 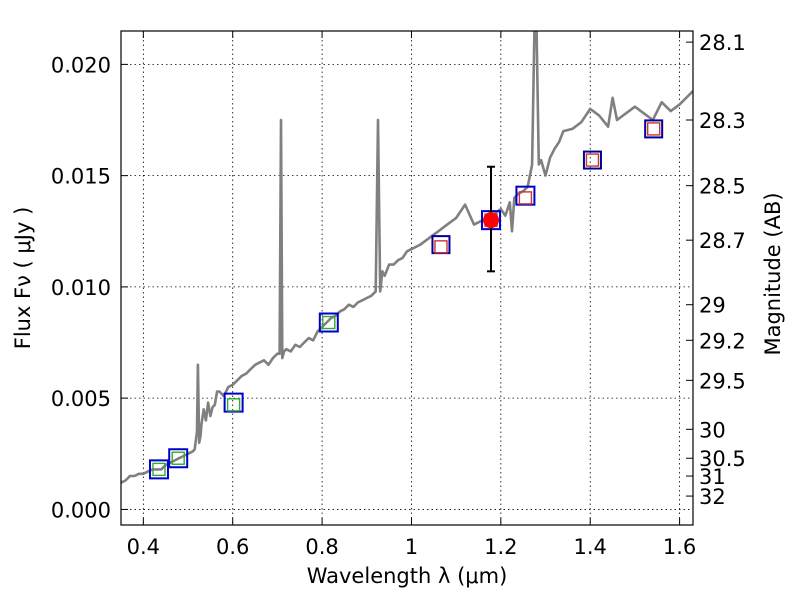 I want to click on y-tick-label: 0.015, so click(x=81, y=177).